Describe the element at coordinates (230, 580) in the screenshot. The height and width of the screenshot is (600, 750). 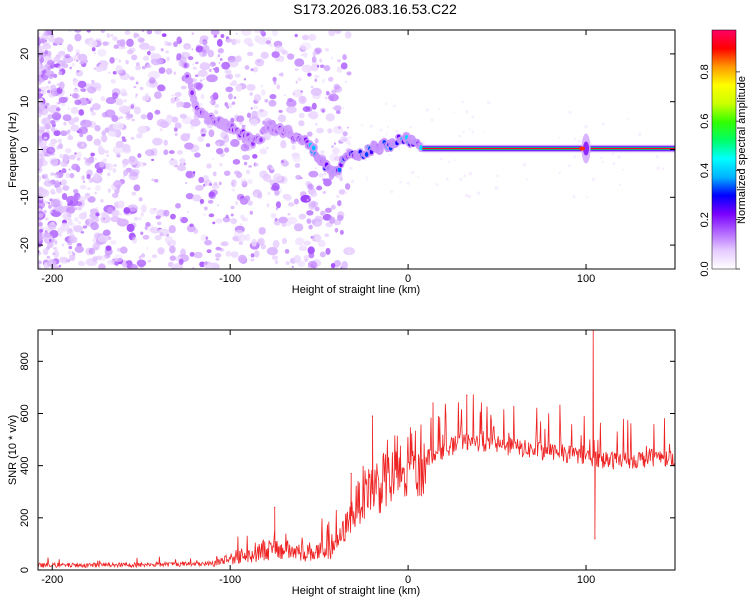
I see `snr-x-tick-label: -100` at that location.